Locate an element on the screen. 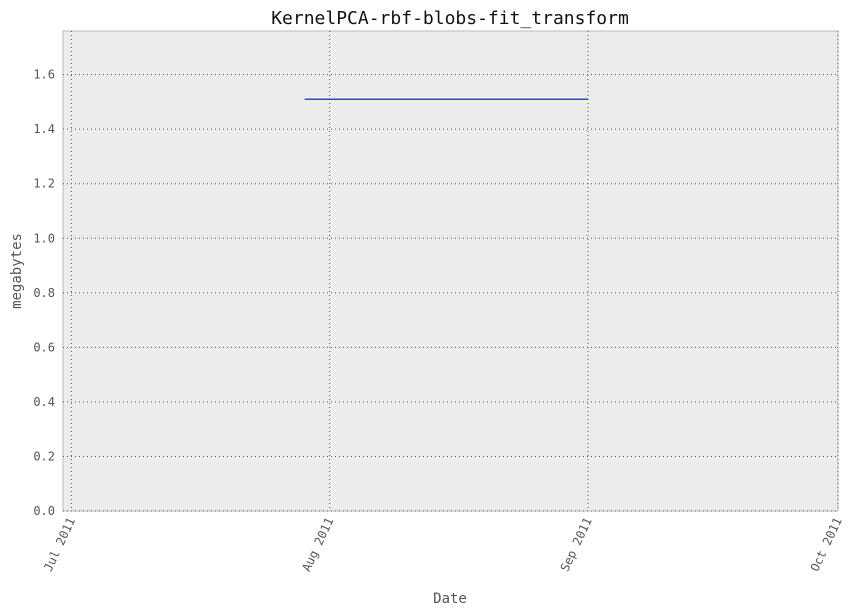 This screenshot has height=613, width=861. x-tick-label: Jul 2011 is located at coordinates (59, 544).